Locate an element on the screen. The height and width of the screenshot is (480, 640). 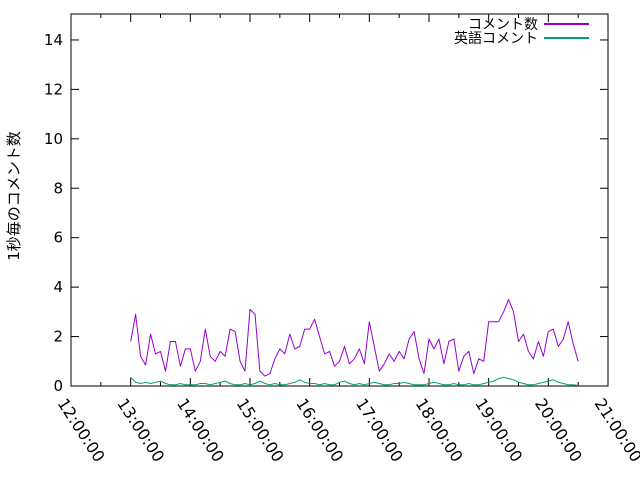
legend-item-label: コメント数 is located at coordinates (503, 25).